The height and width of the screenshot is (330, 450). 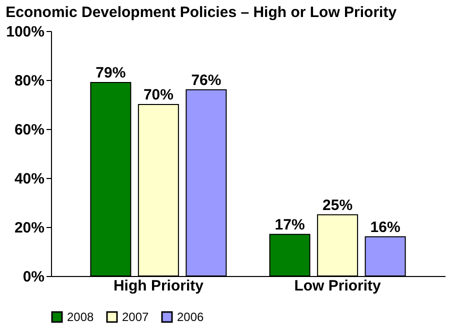 I want to click on y-tick-label: 20%, so click(x=29, y=228).